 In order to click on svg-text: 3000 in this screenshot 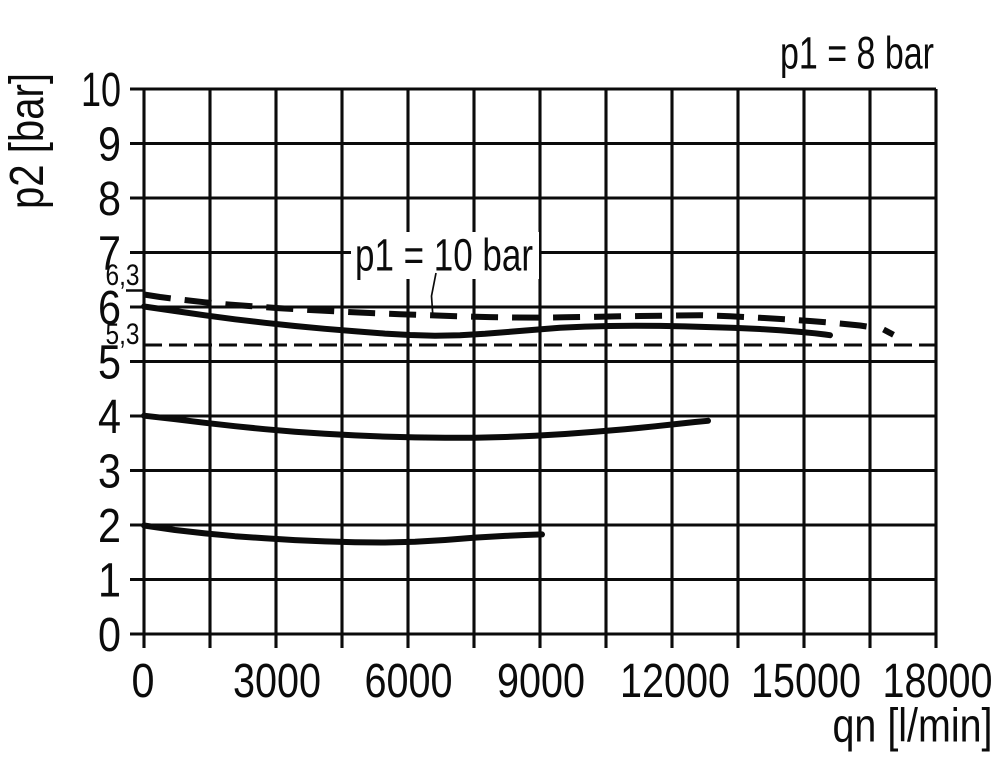, I will do `click(277, 681)`.